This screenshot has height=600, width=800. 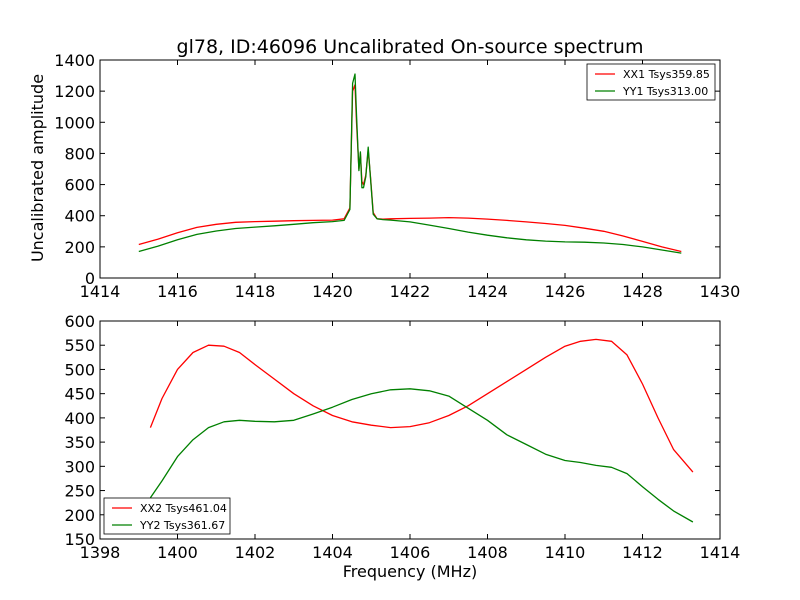 What do you see at coordinates (100, 552) in the screenshot?
I see `x-tick-label: 1398` at bounding box center [100, 552].